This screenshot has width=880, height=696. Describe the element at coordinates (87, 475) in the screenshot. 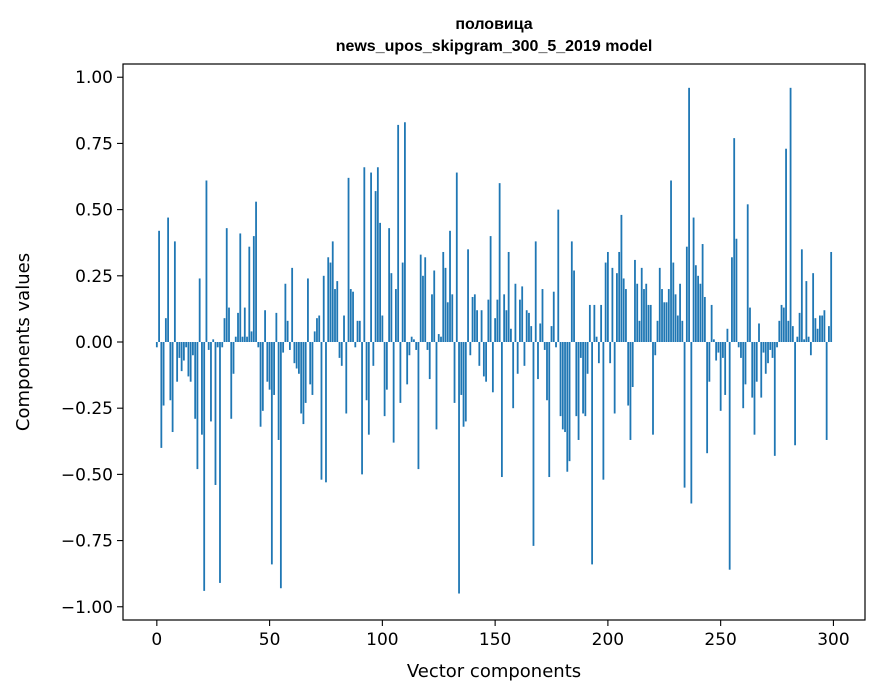

I see `y-tick-label: −0.50` at that location.